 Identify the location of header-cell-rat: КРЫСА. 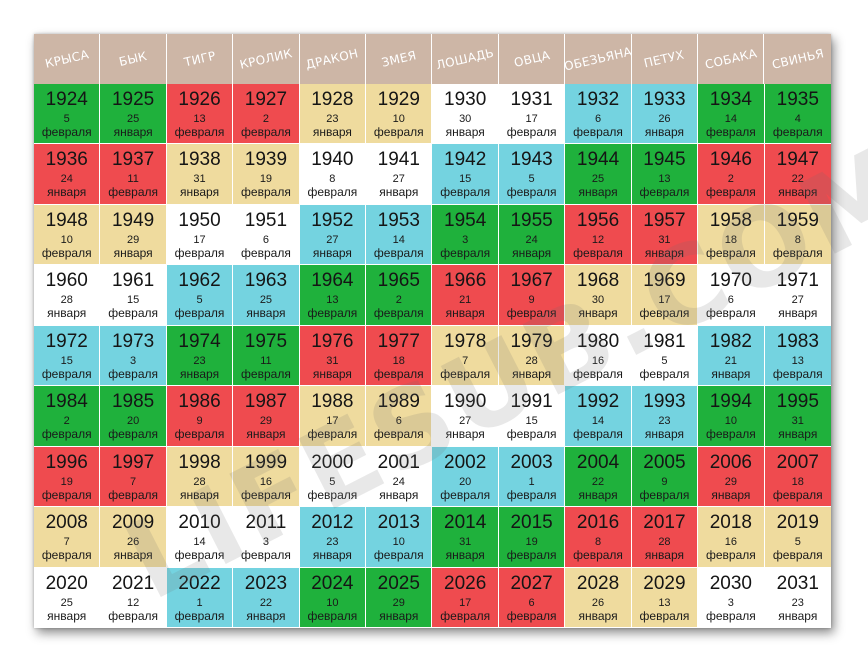
(67, 59).